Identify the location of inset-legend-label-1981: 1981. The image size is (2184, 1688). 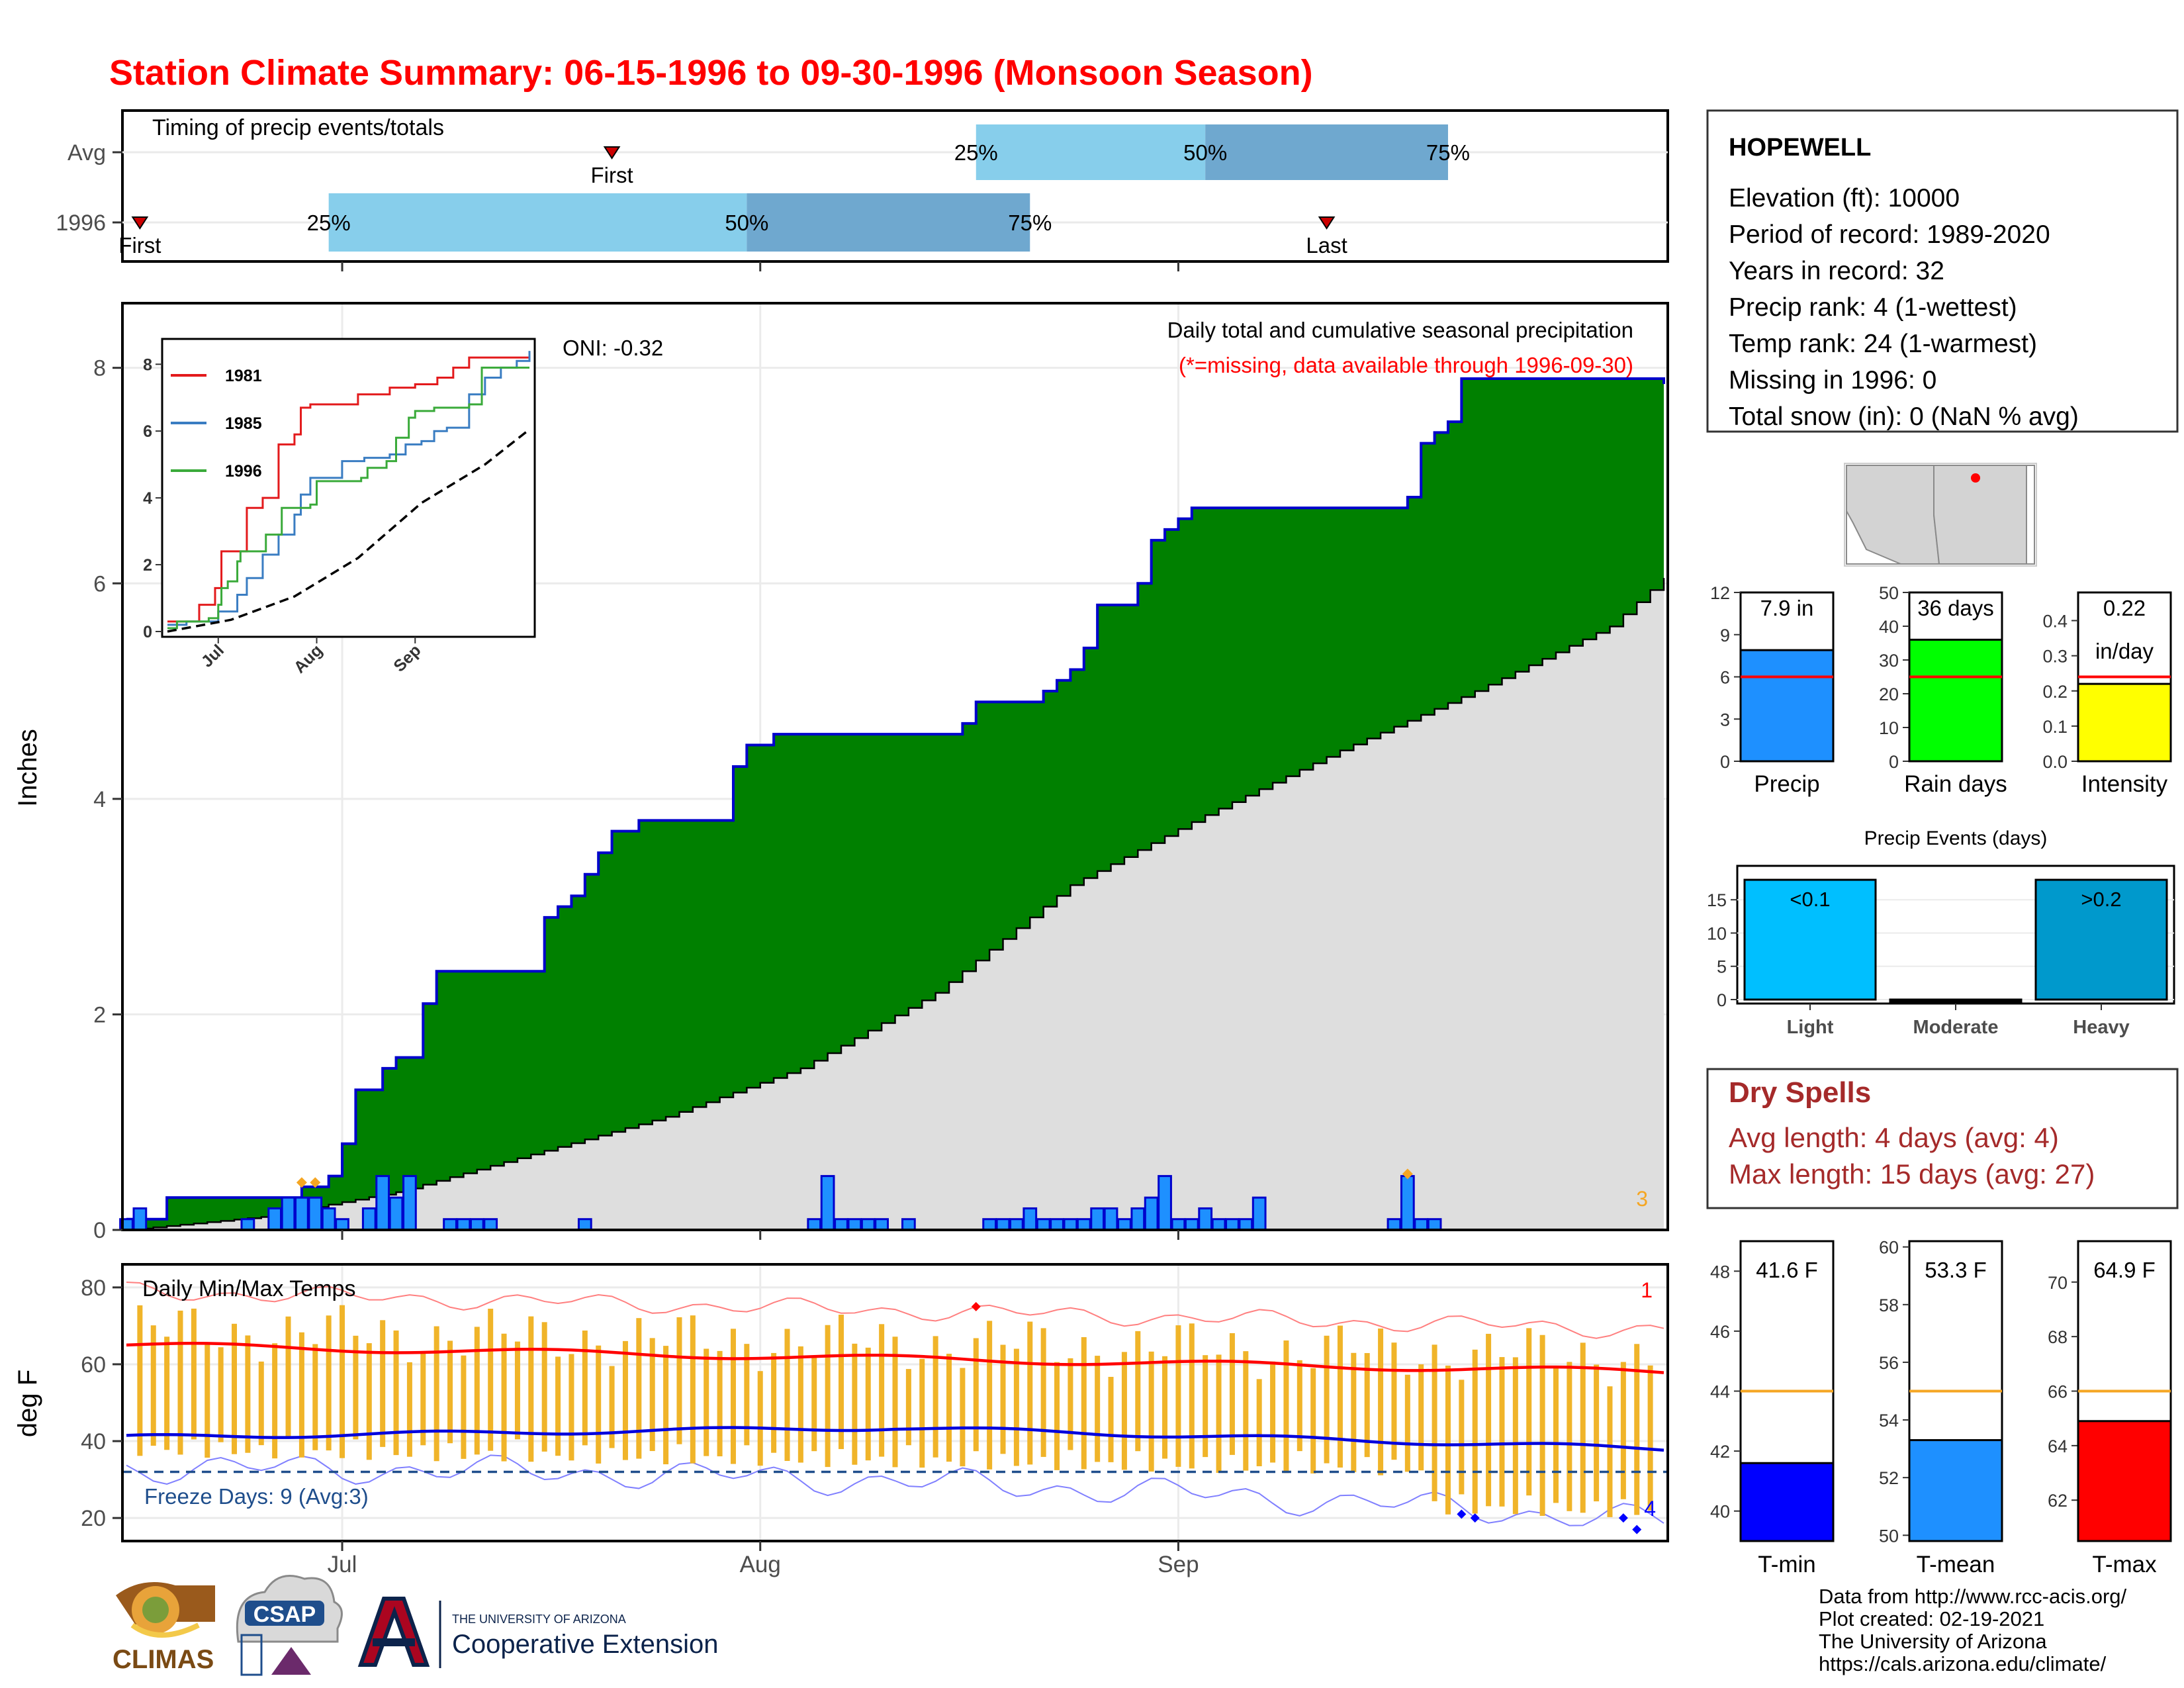
(244, 376).